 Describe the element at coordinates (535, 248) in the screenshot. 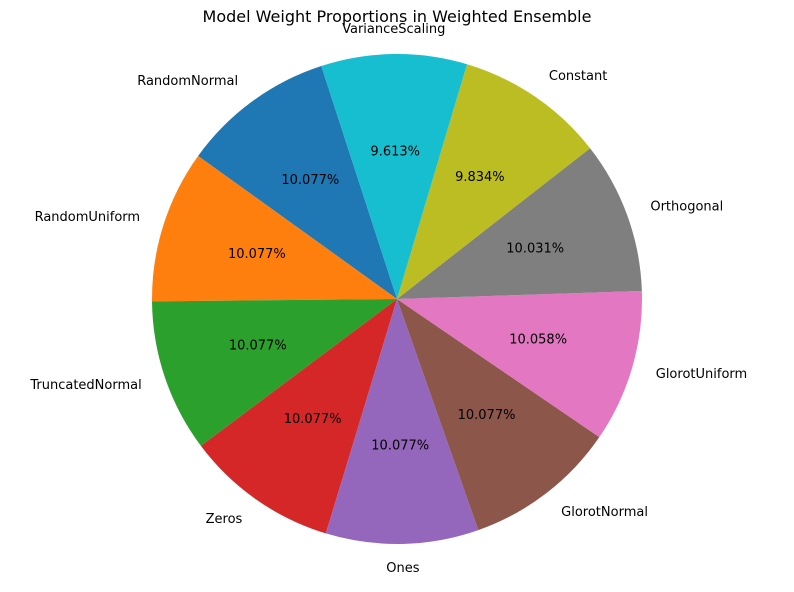

I see `percent-label-orthogonal: 10.031%` at that location.